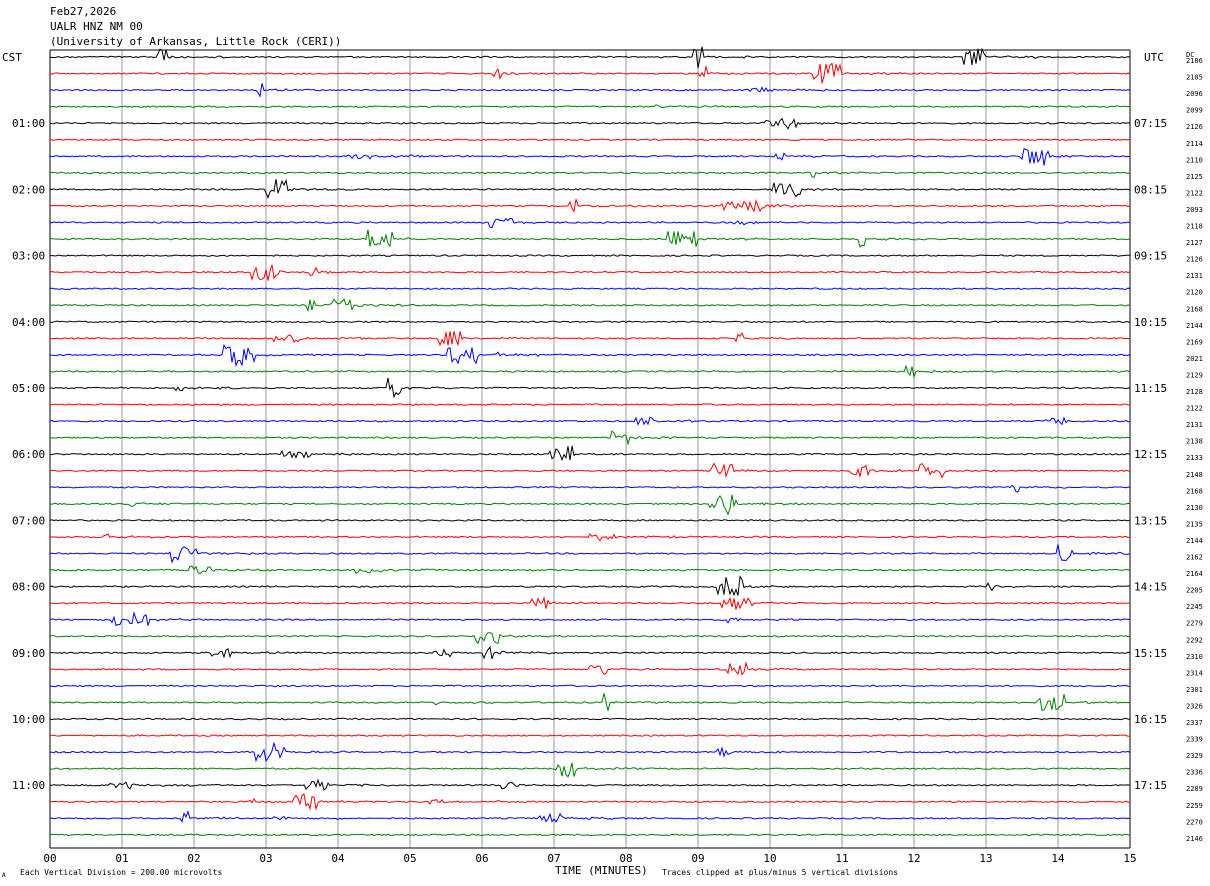 The image size is (1210, 886). Describe the element at coordinates (1194, 524) in the screenshot. I see `dc-offset-label: 2135` at that location.